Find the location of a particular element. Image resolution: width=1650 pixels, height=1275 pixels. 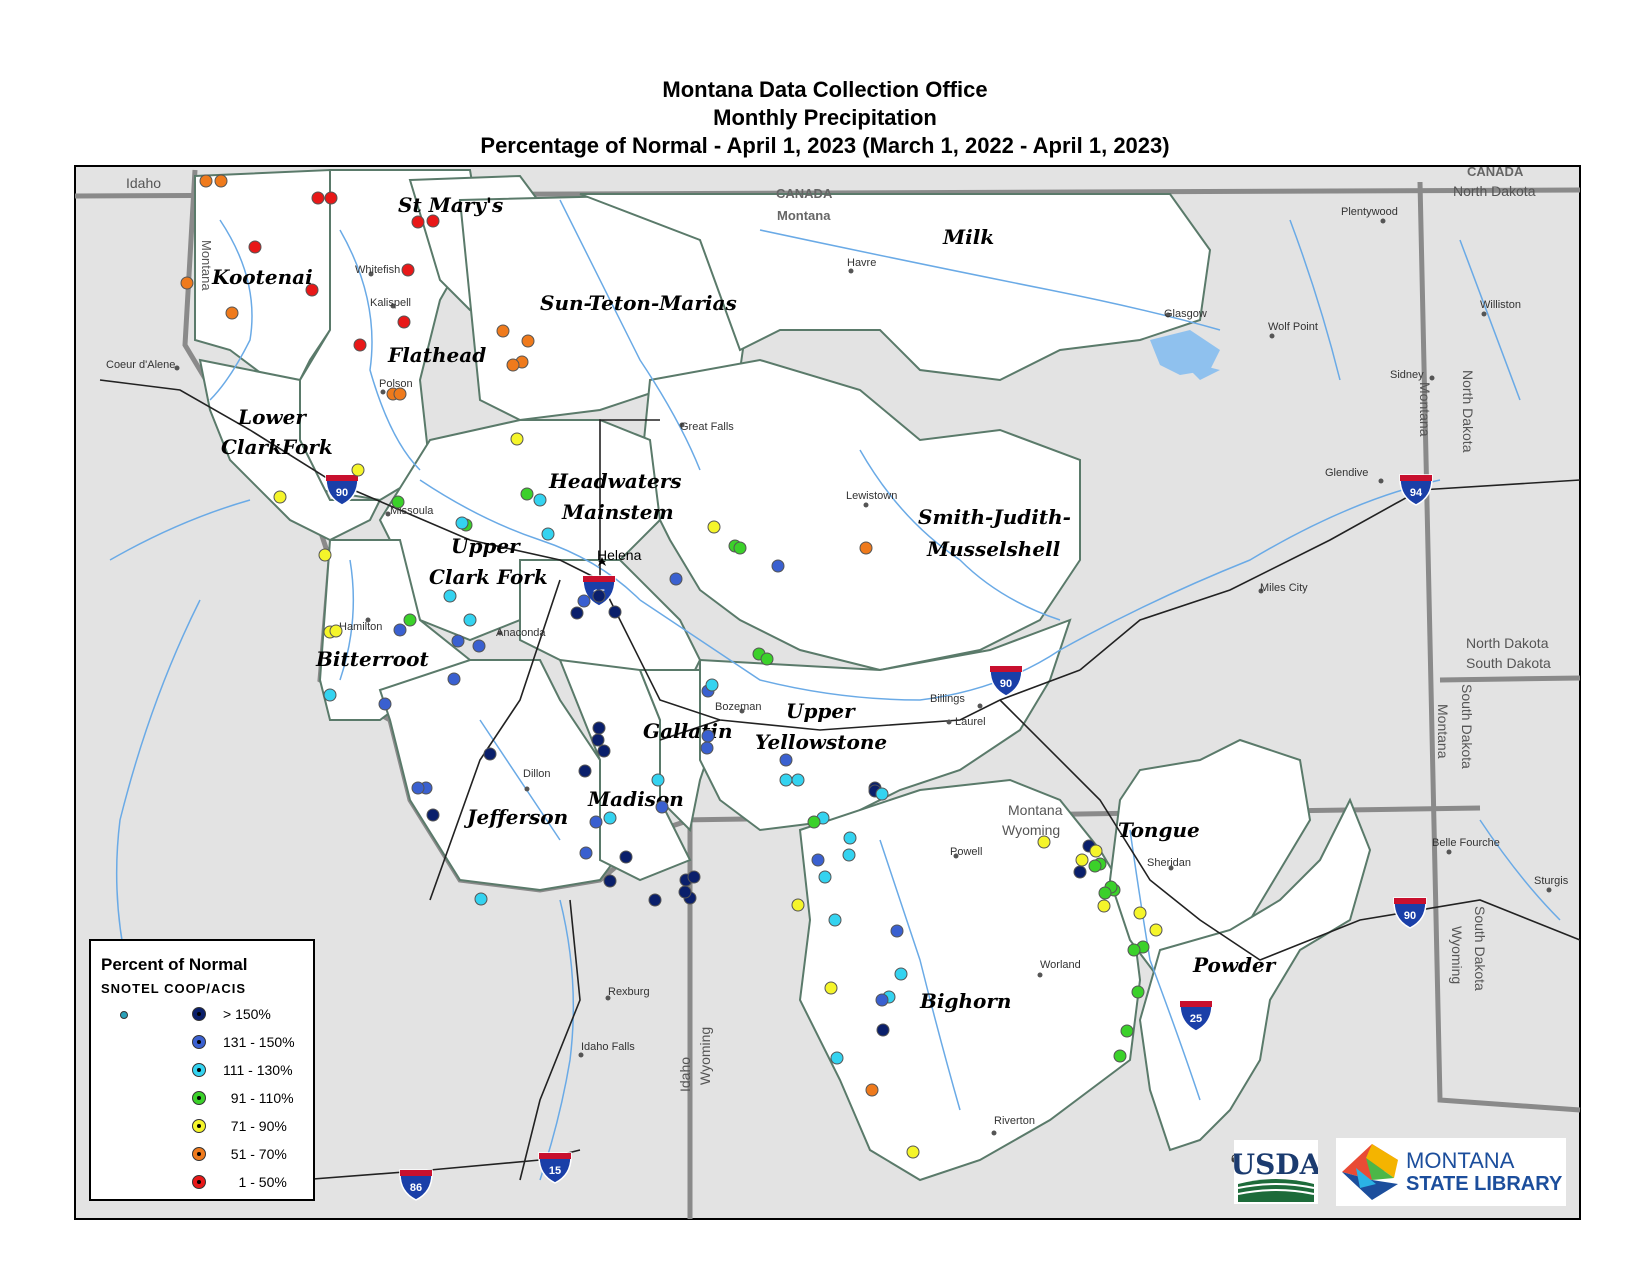

usda-wordmark: USDA is located at coordinates (1276, 1164).